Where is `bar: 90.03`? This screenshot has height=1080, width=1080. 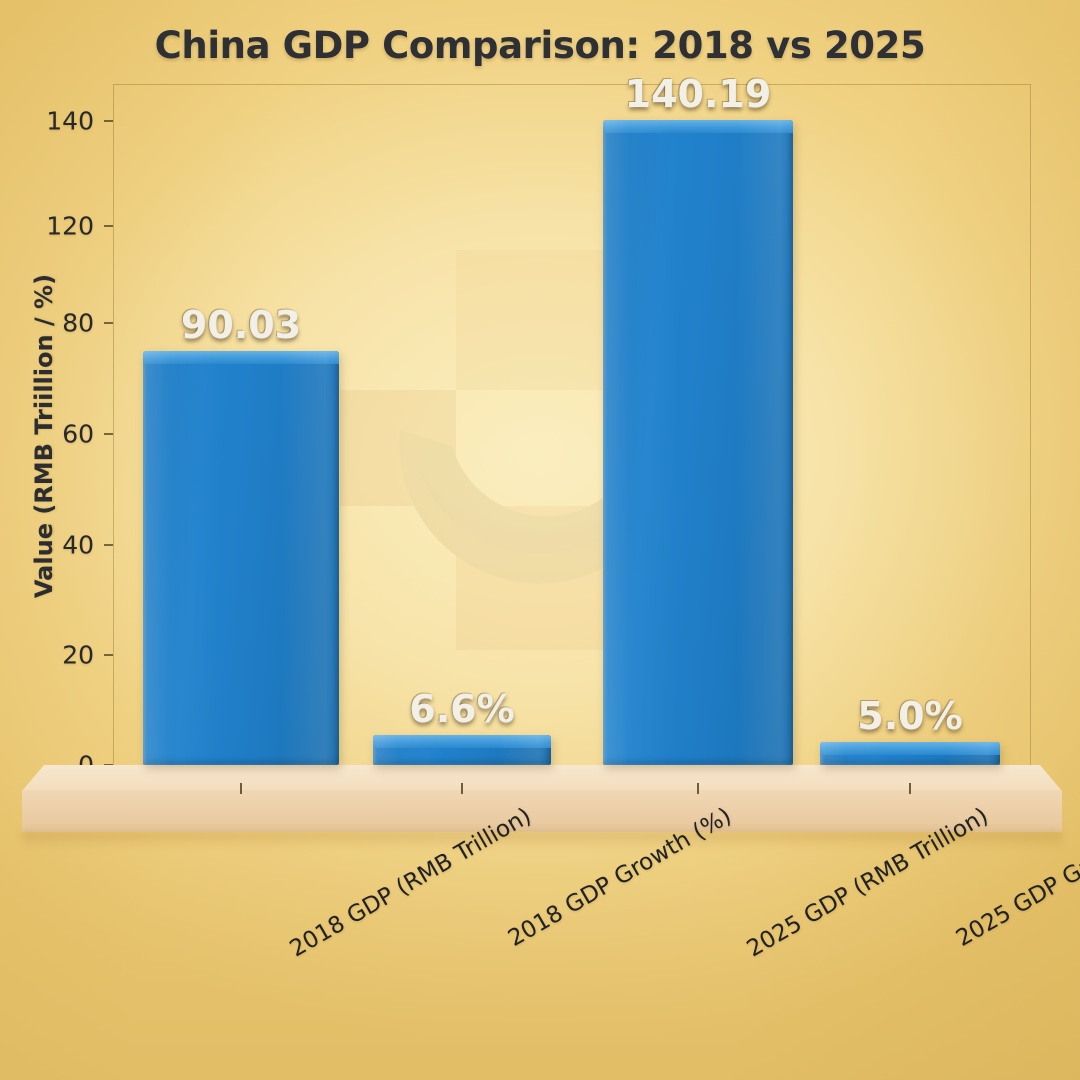
bar: 90.03 is located at coordinates (241, 534).